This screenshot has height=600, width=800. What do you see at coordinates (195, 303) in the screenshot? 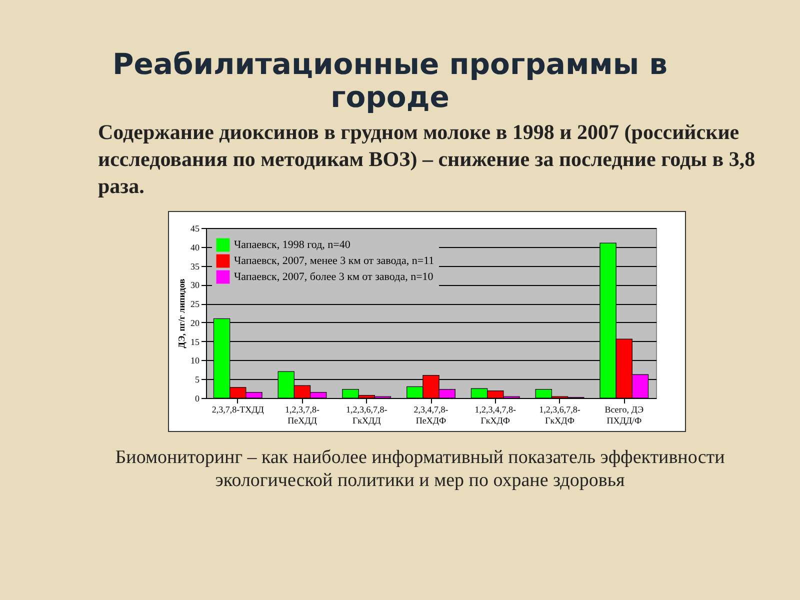
I see `y-tick-label: 25` at bounding box center [195, 303].